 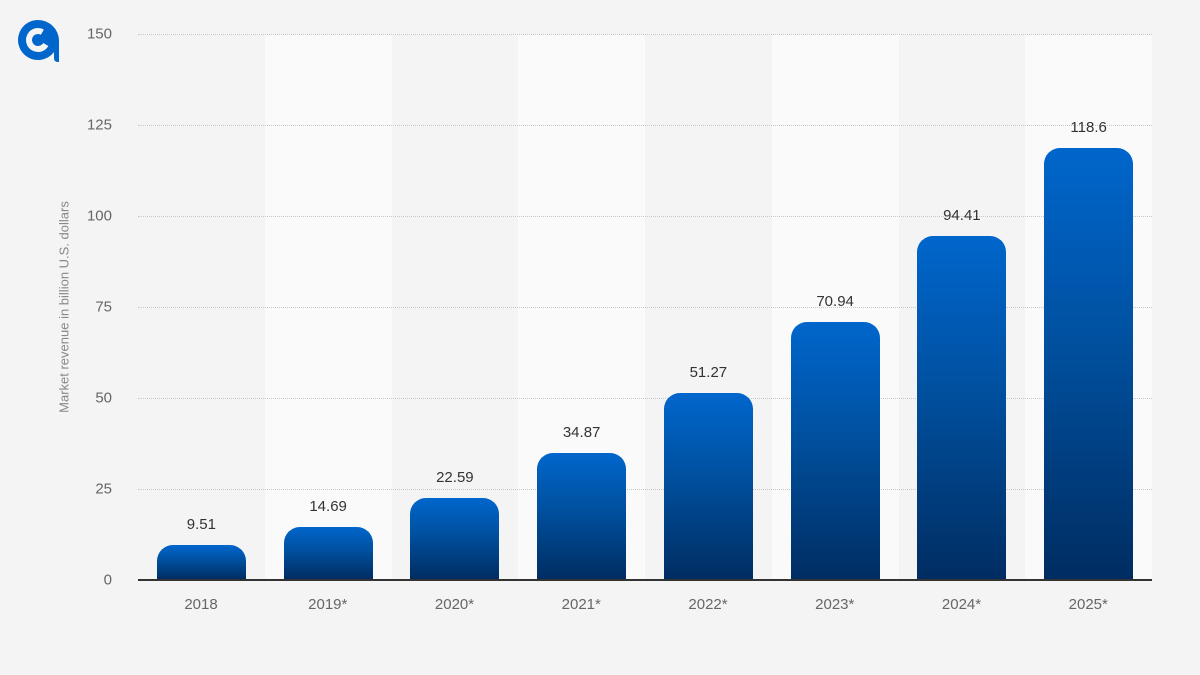 What do you see at coordinates (835, 301) in the screenshot?
I see `value-label: 70.94` at bounding box center [835, 301].